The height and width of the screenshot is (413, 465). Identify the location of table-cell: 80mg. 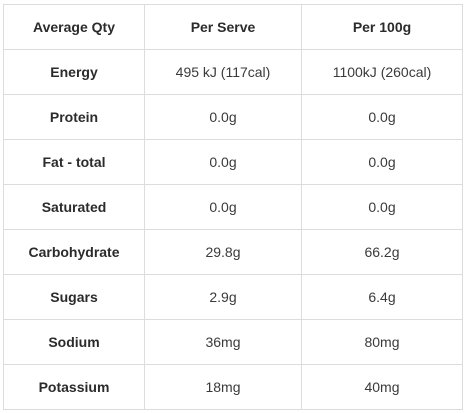
(382, 342).